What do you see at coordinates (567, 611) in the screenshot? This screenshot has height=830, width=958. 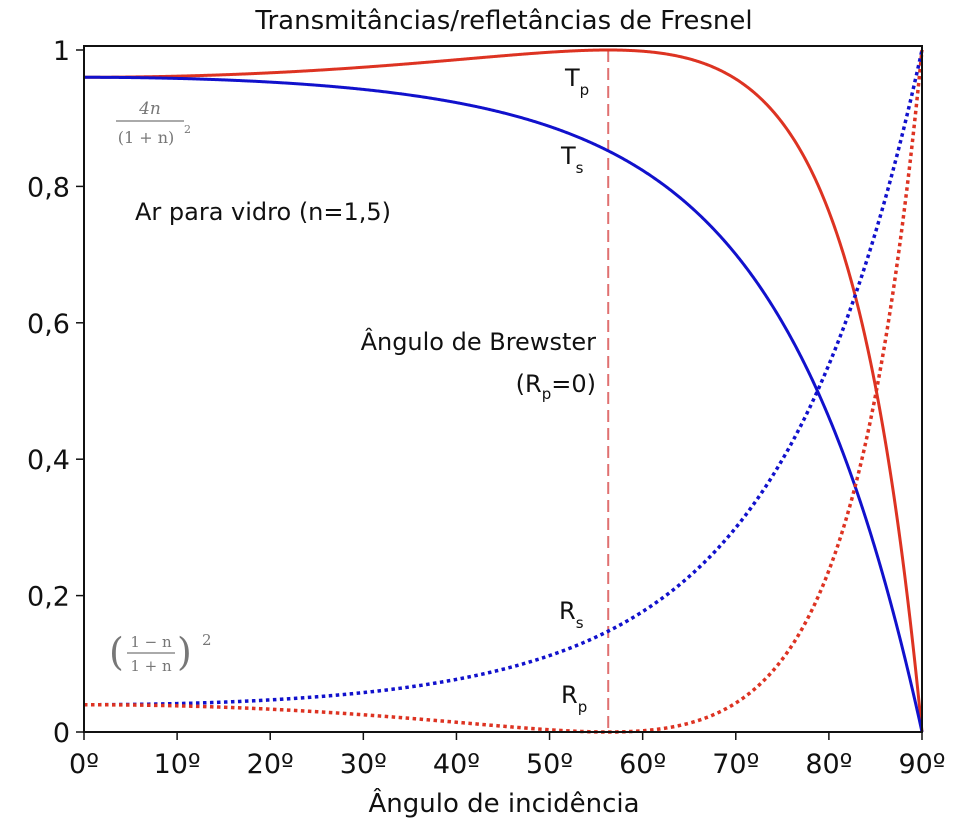 I see `curve-label-rs-main: R` at bounding box center [567, 611].